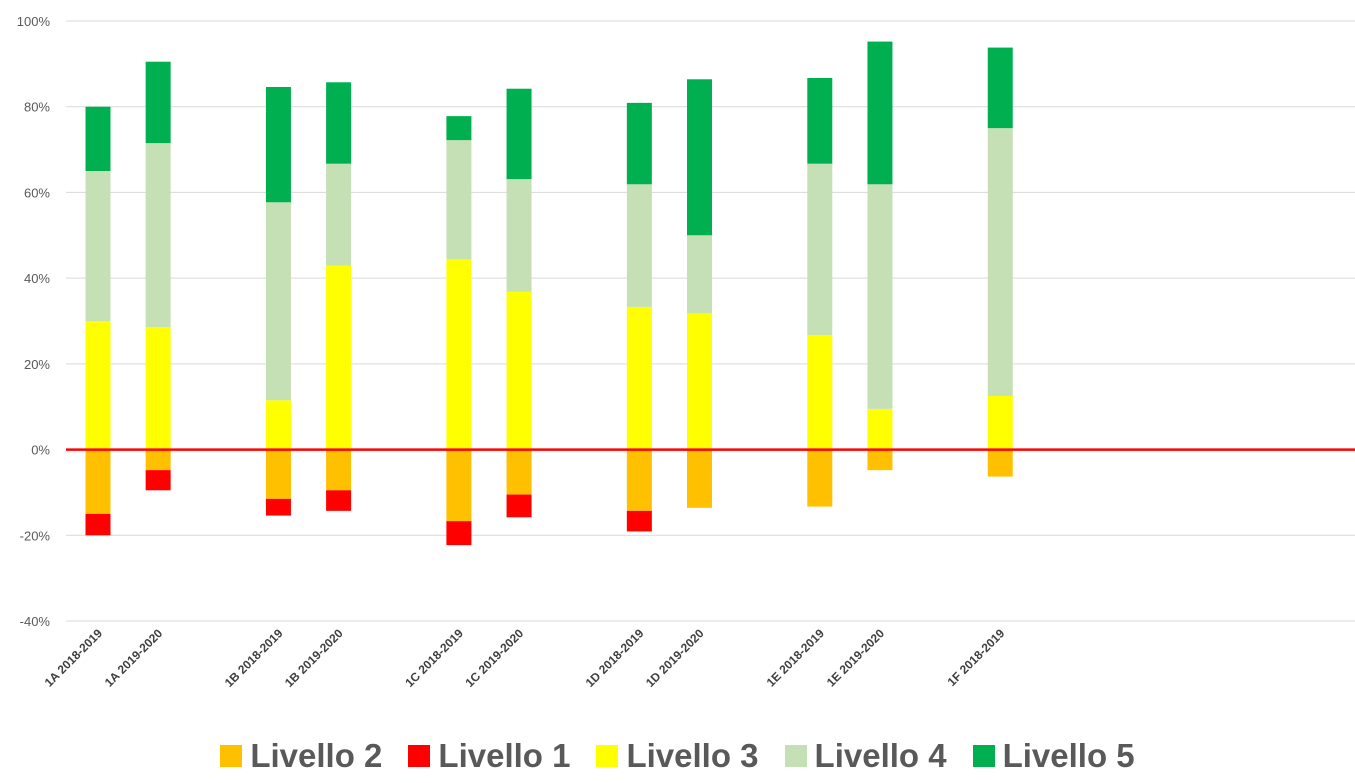  I want to click on legend-item: Livello 3, so click(677, 755).